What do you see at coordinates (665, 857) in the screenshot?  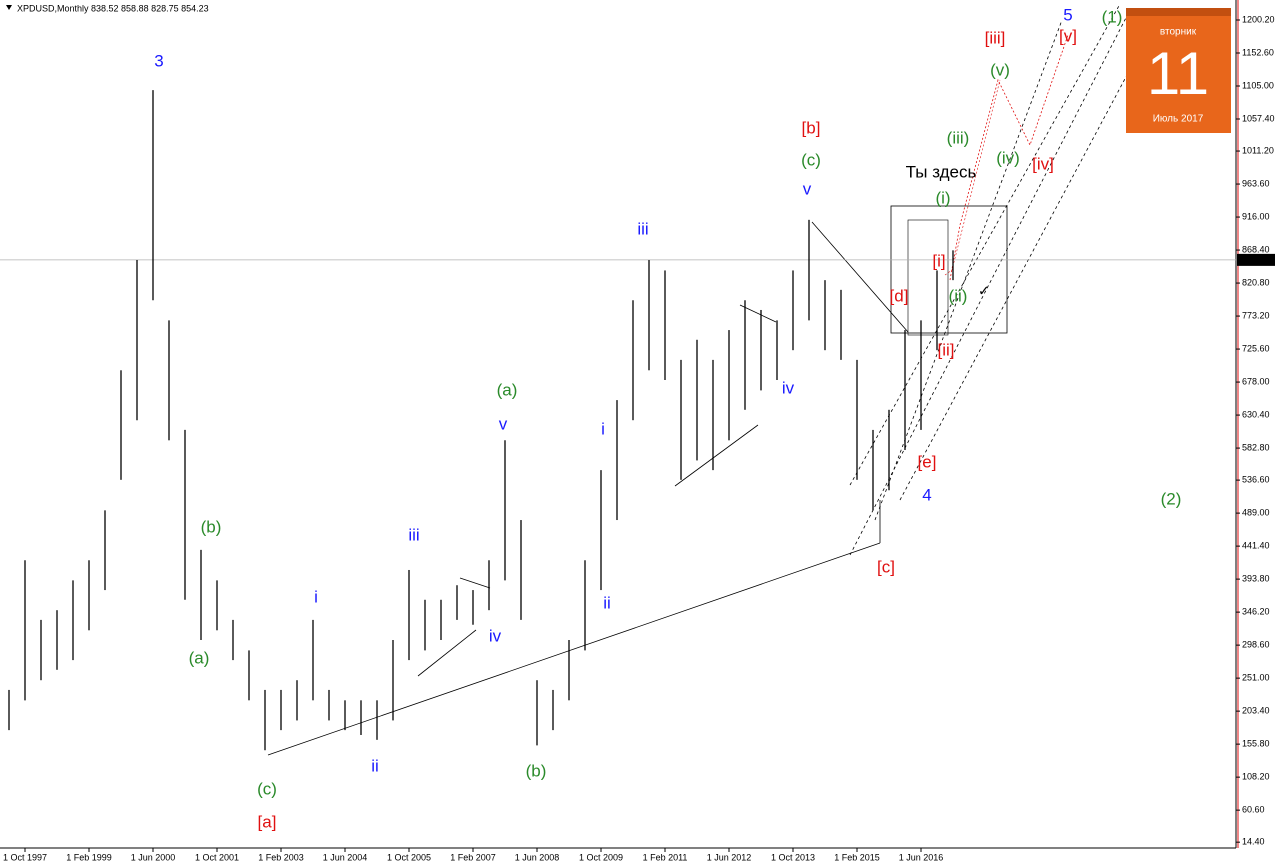 I see `x-tick-label: 1 Feb 2011` at bounding box center [665, 857].